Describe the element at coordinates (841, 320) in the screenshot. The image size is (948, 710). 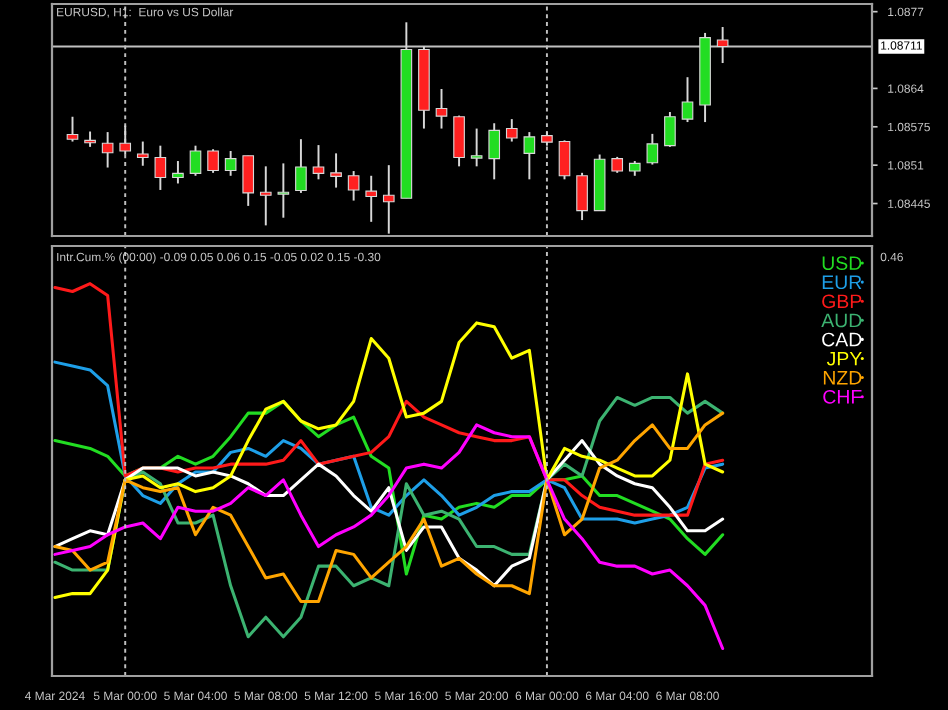
I see `legend-label: AUD` at that location.